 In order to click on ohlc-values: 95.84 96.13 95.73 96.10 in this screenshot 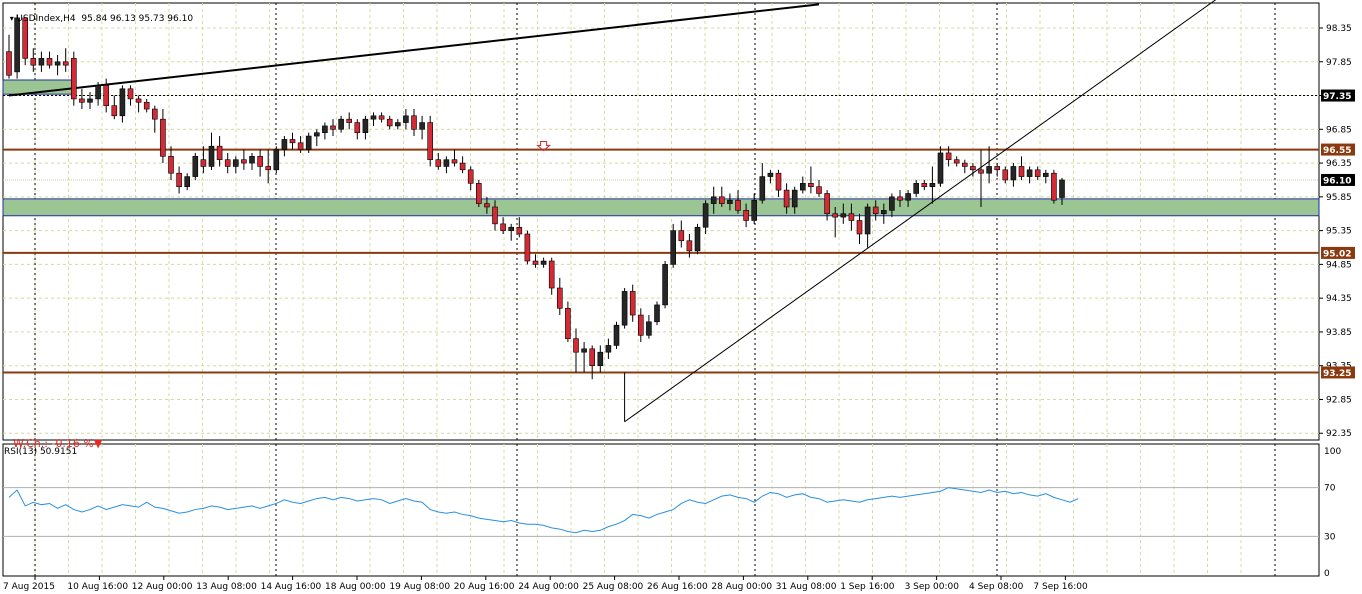, I will do `click(137, 19)`.